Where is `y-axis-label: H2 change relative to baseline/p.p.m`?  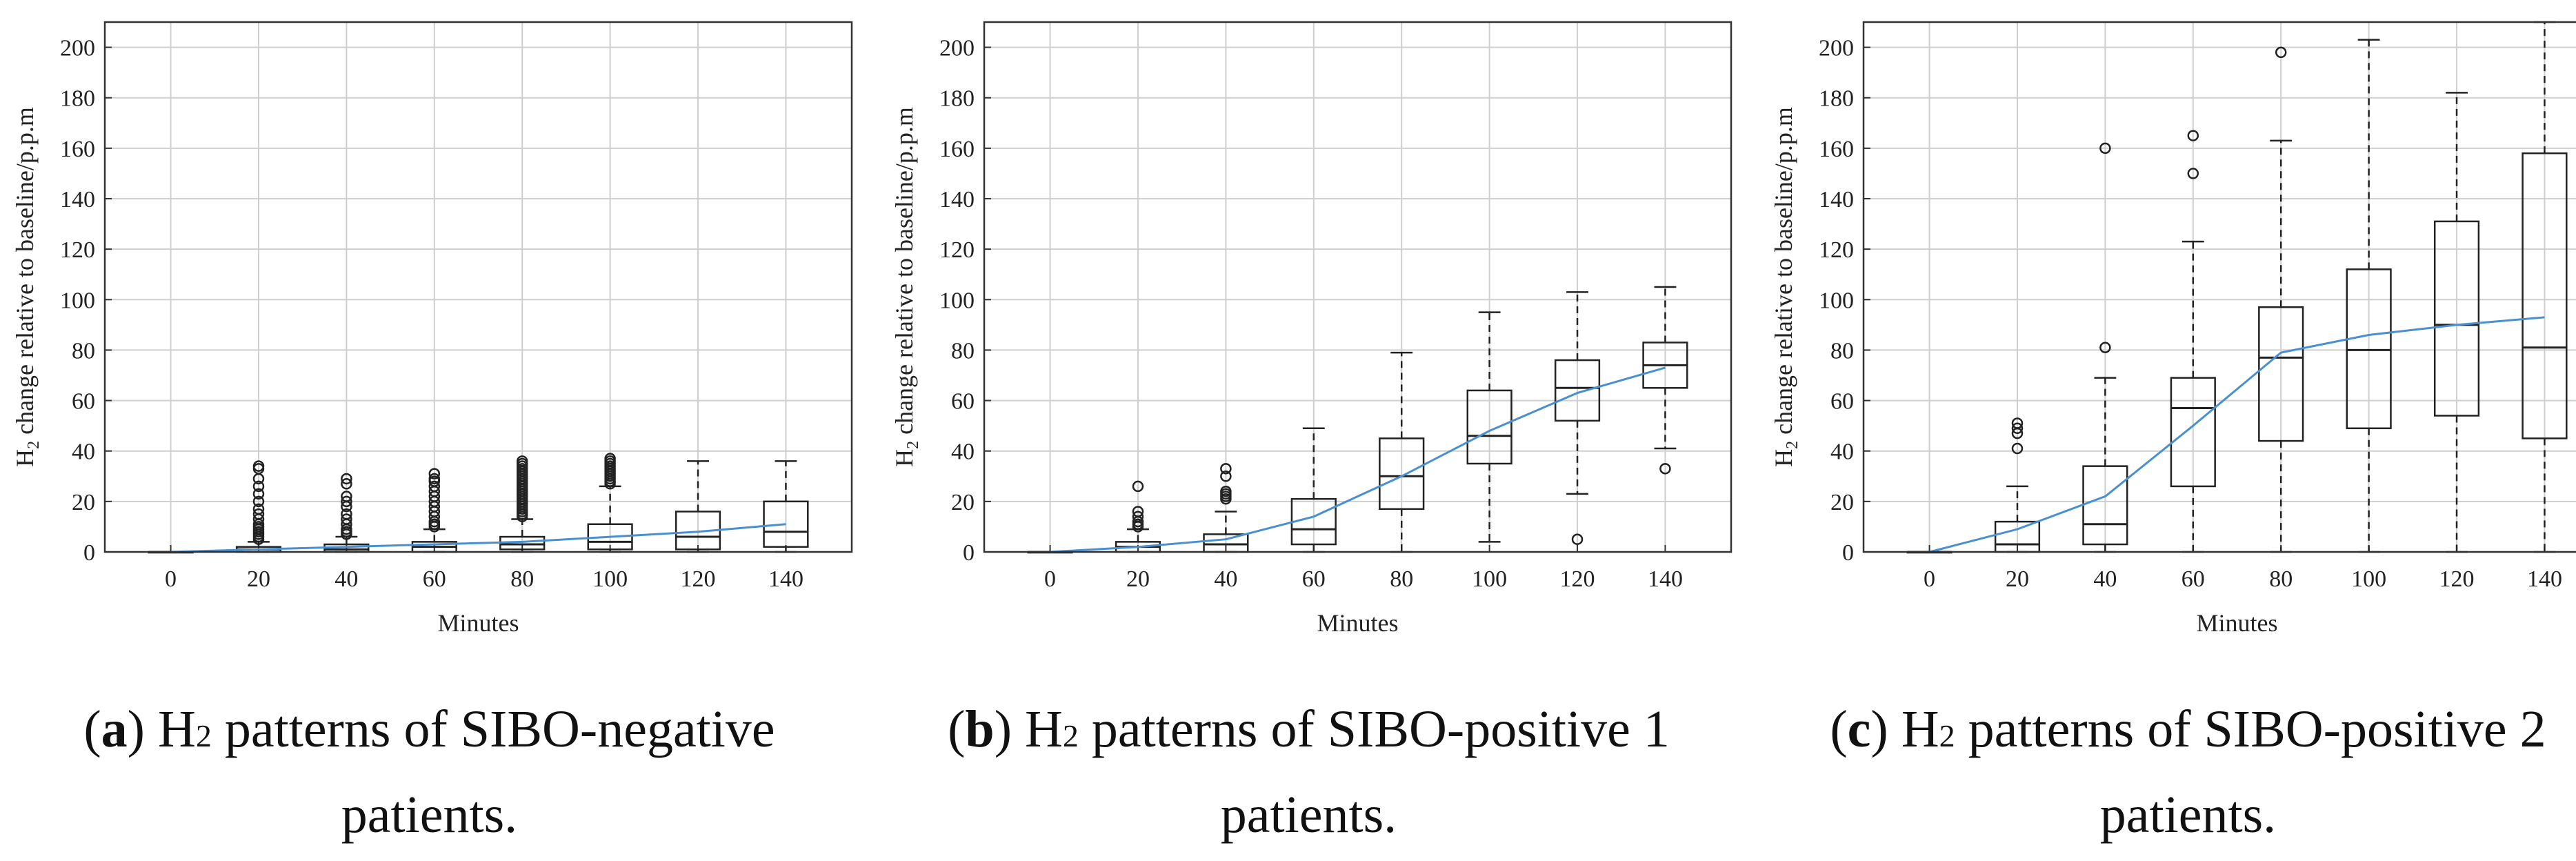 y-axis-label: H2 change relative to baseline/p.p.m is located at coordinates (1785, 287).